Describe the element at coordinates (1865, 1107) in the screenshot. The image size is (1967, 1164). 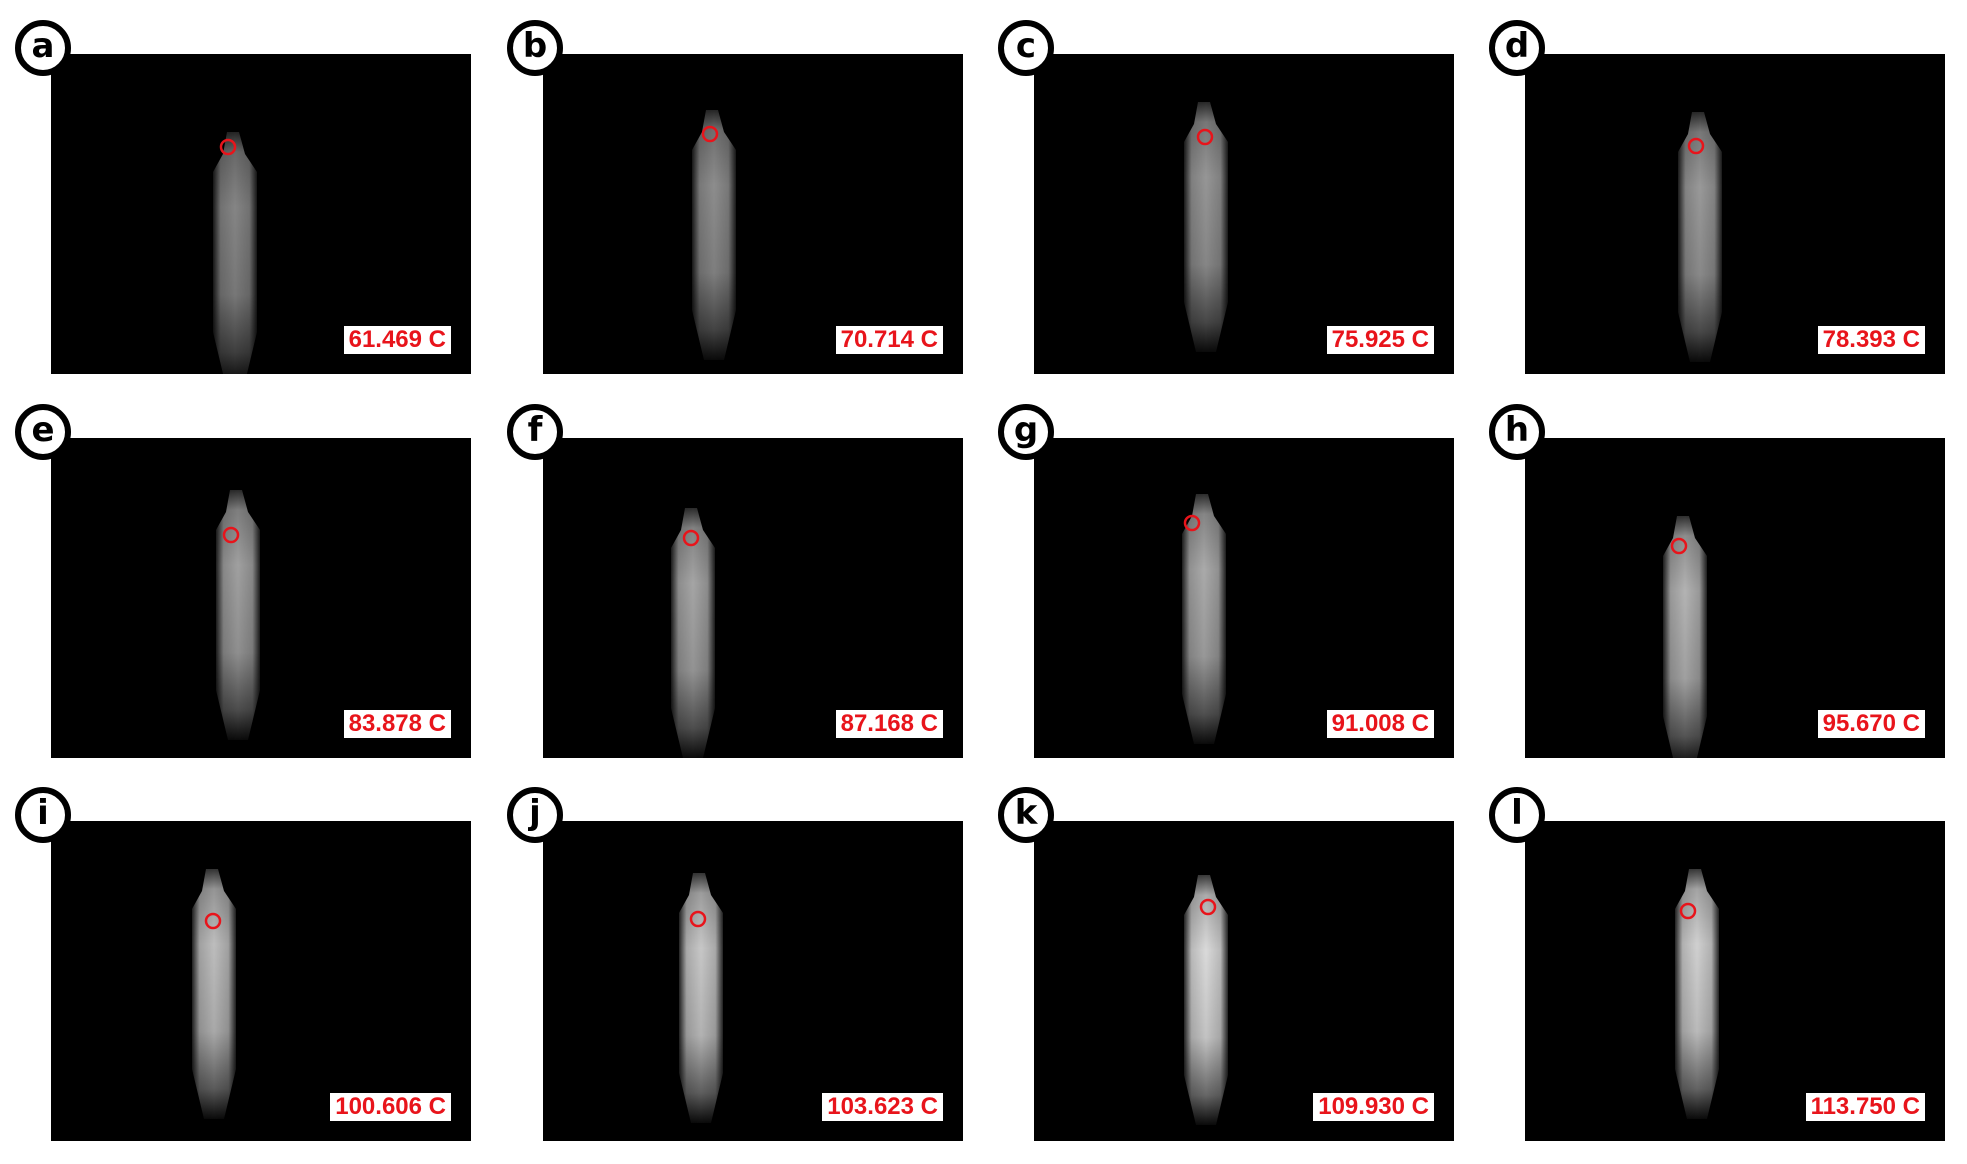
I see `temperature-readout: 113.750 C` at that location.